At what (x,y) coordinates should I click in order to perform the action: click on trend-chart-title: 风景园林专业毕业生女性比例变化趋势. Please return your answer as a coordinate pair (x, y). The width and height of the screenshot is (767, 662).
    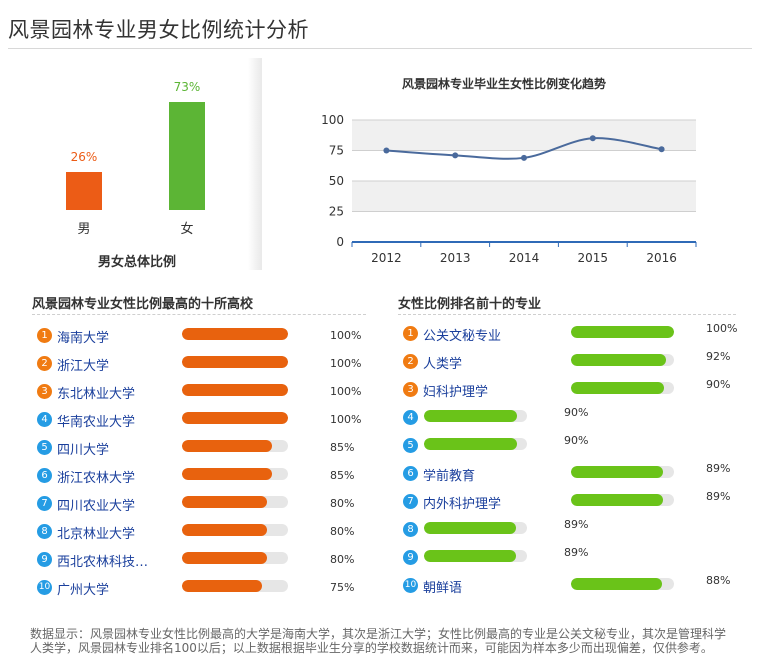
    Looking at the image, I should click on (504, 83).